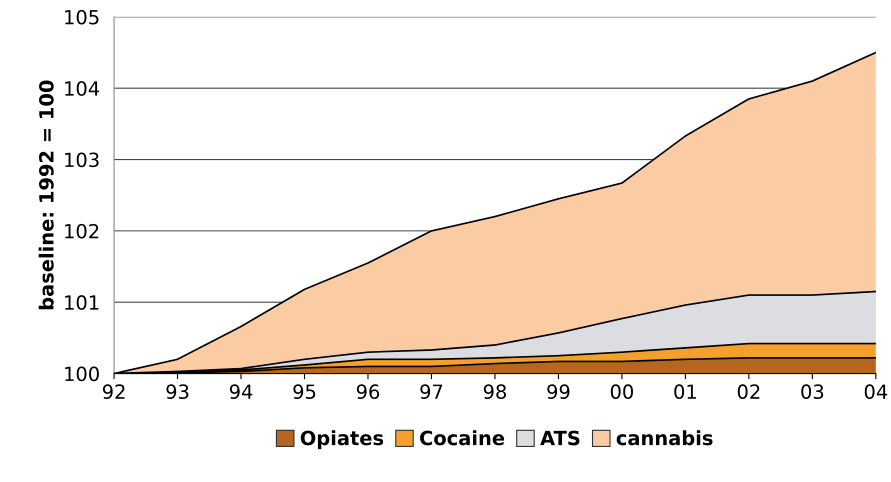  What do you see at coordinates (82, 160) in the screenshot?
I see `y-tick-label: 103` at bounding box center [82, 160].